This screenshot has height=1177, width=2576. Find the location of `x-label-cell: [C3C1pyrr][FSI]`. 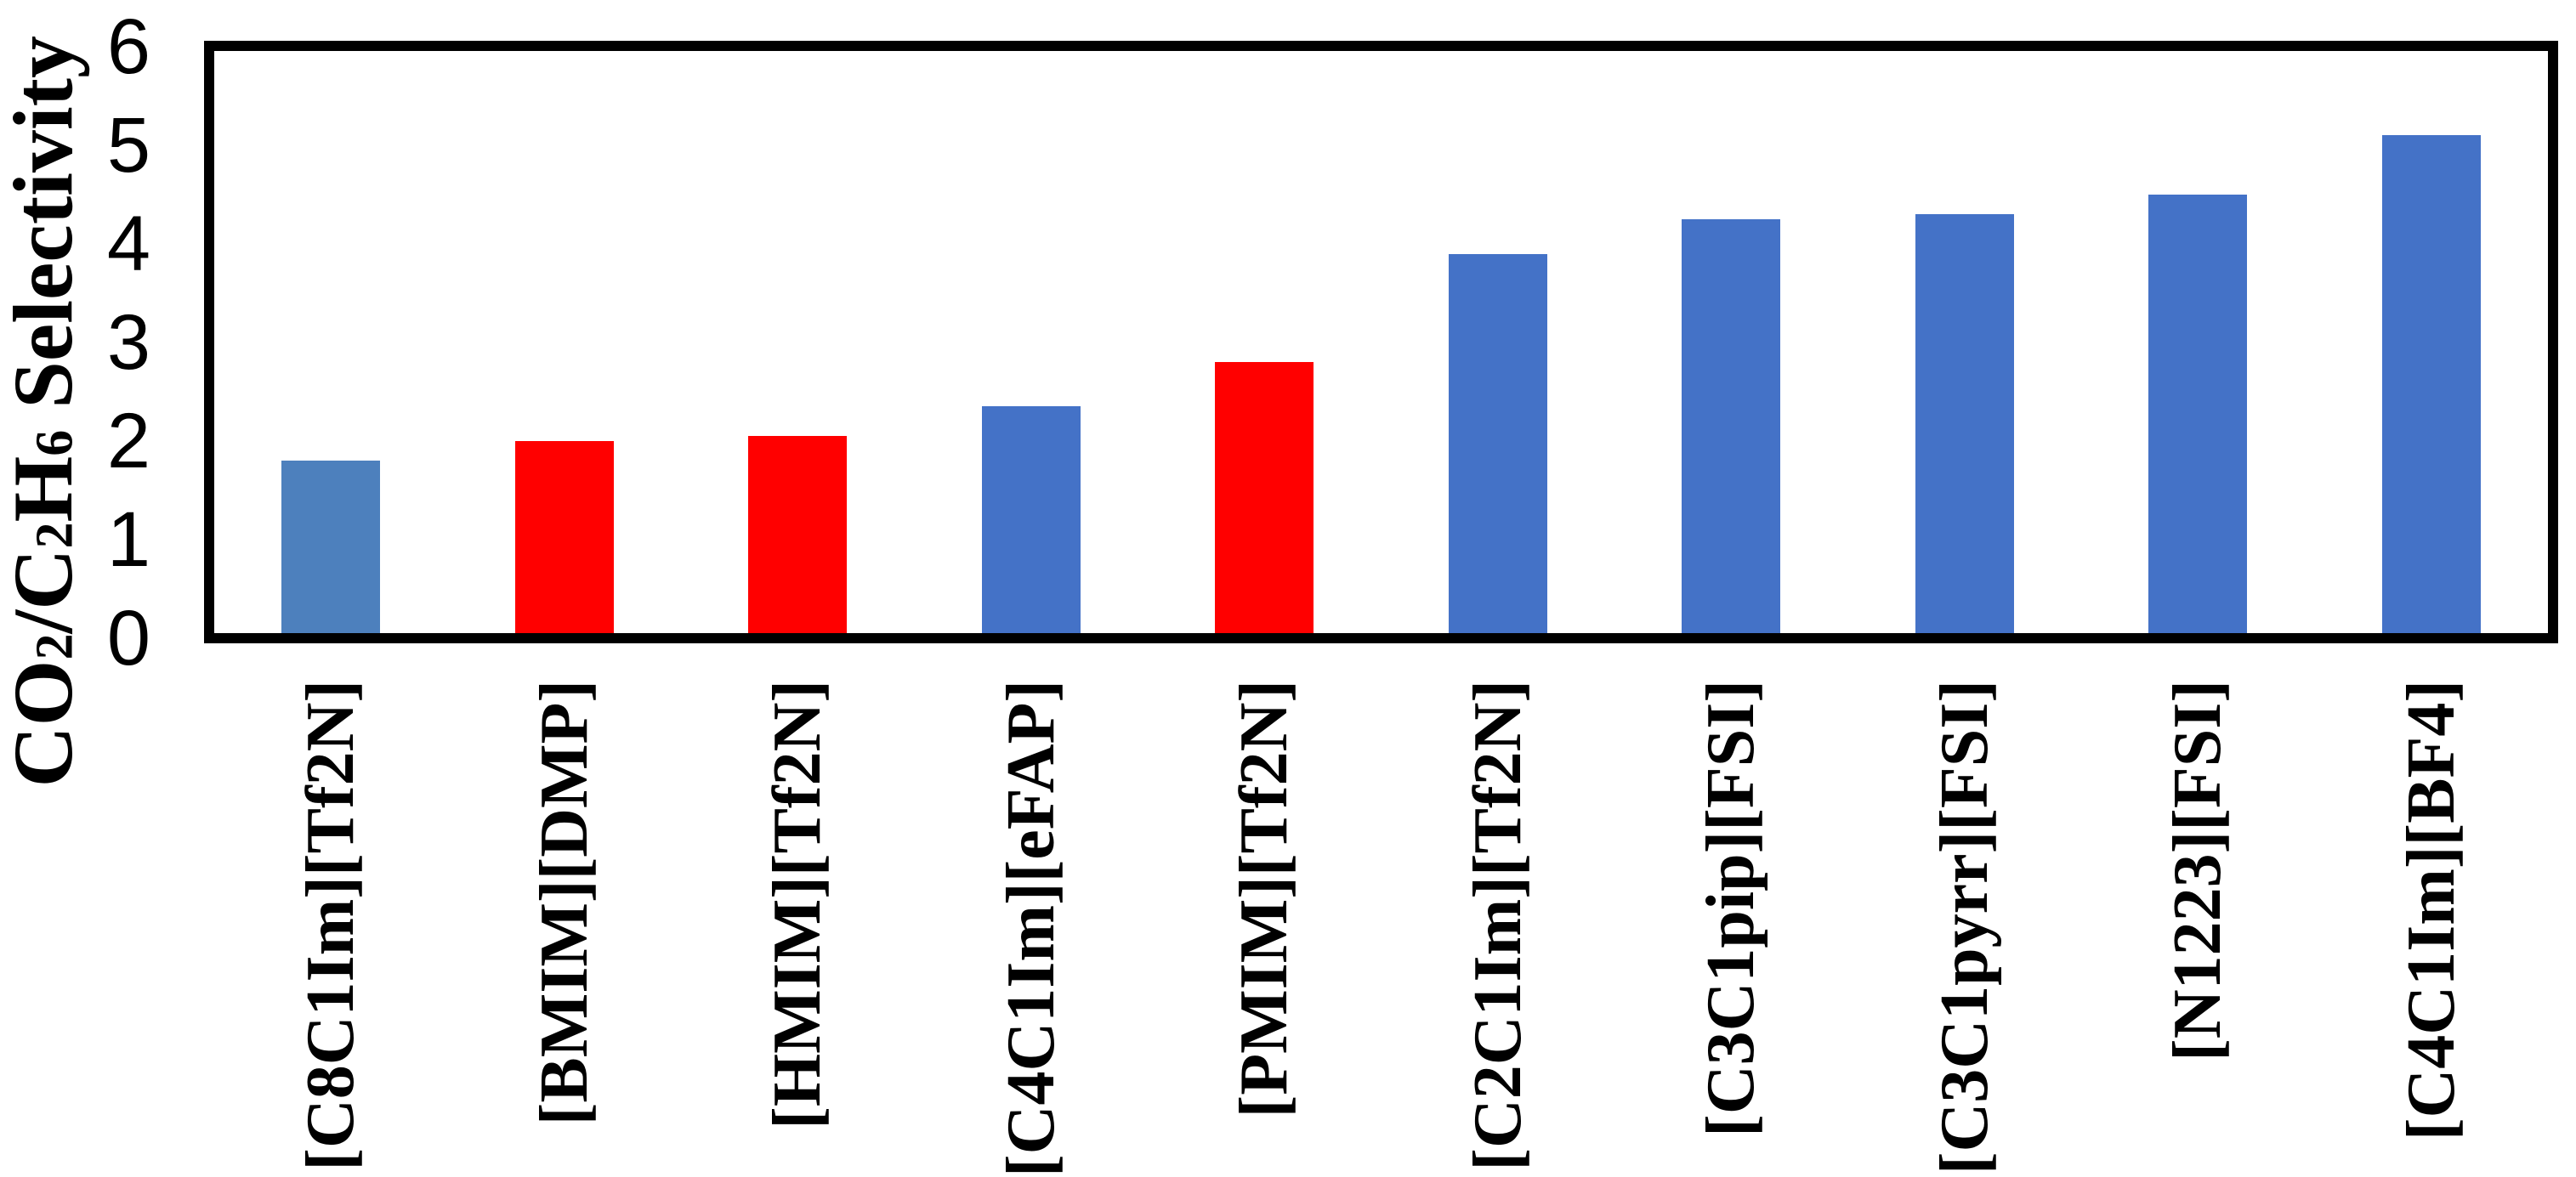

x-label-cell: [C3C1pyrr][FSI] is located at coordinates (1965, 927).